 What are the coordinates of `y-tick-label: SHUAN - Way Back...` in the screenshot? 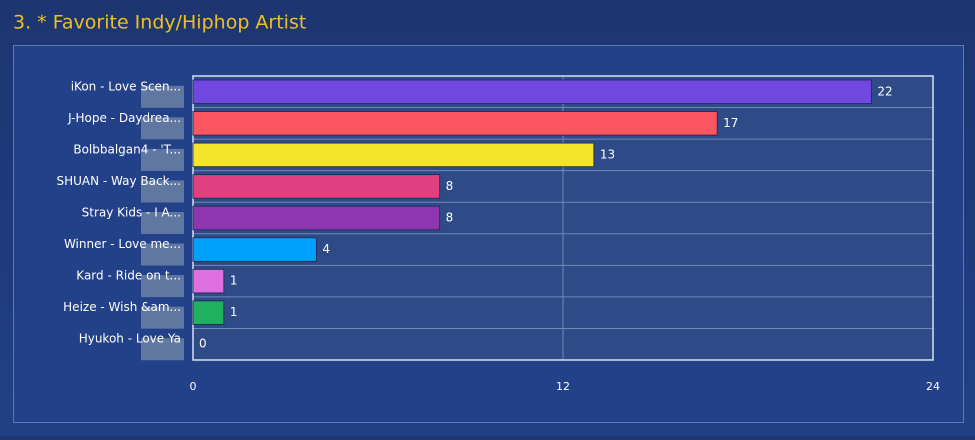 It's located at (118, 181).